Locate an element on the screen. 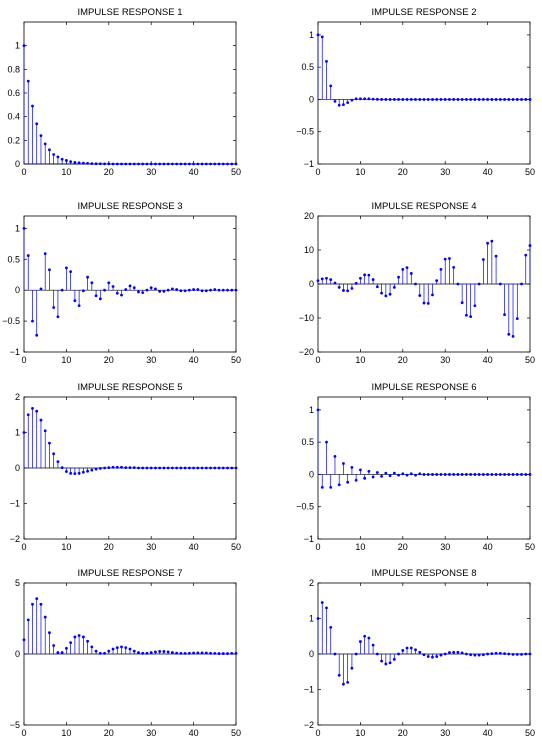 The height and width of the screenshot is (739, 542). subplot-title: IMPULSE RESPONSE 6 is located at coordinates (423, 387).